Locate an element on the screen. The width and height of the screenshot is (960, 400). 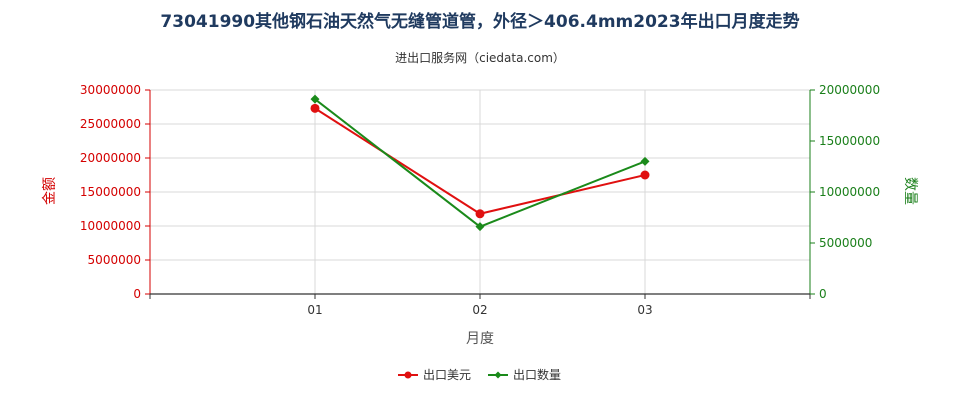
x-tick-label: 02 is located at coordinates (479, 310).